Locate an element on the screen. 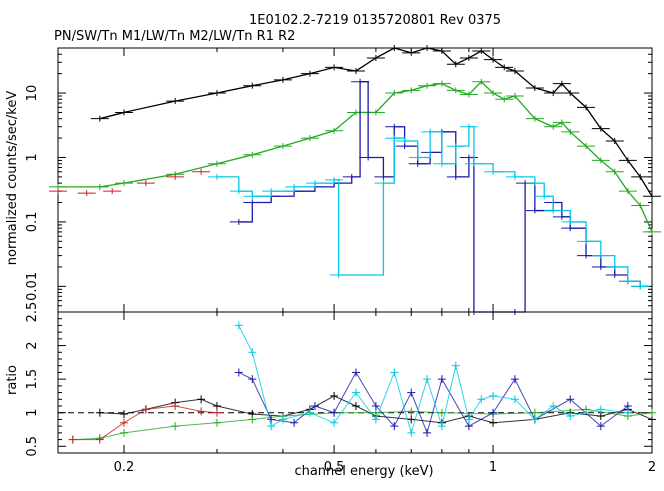  spectrum-series is located at coordinates (130, 182).